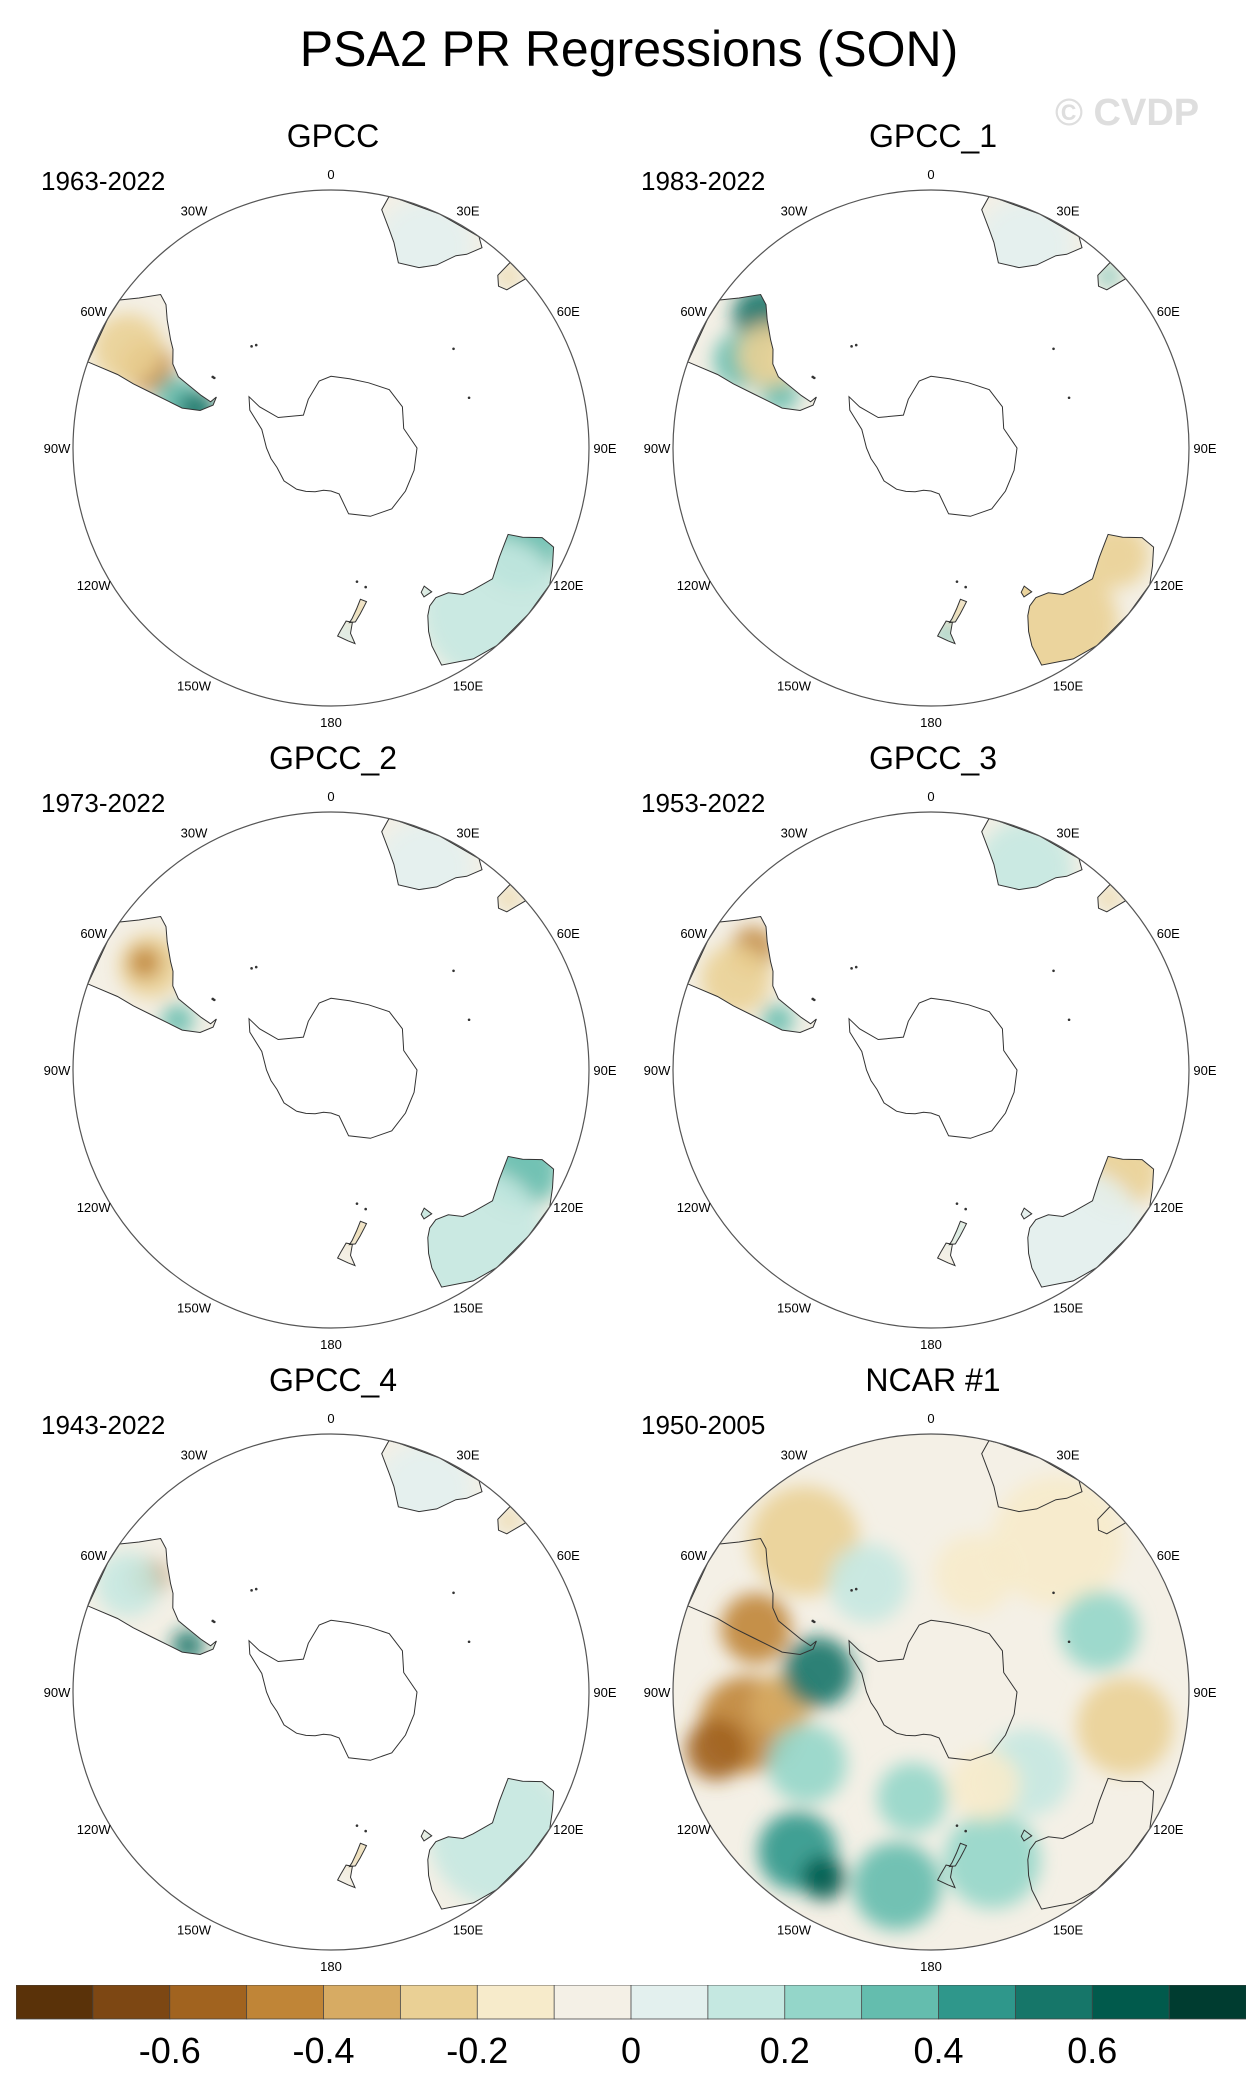  Describe the element at coordinates (933, 136) in the screenshot. I see `panel-title: GPCC_1` at that location.